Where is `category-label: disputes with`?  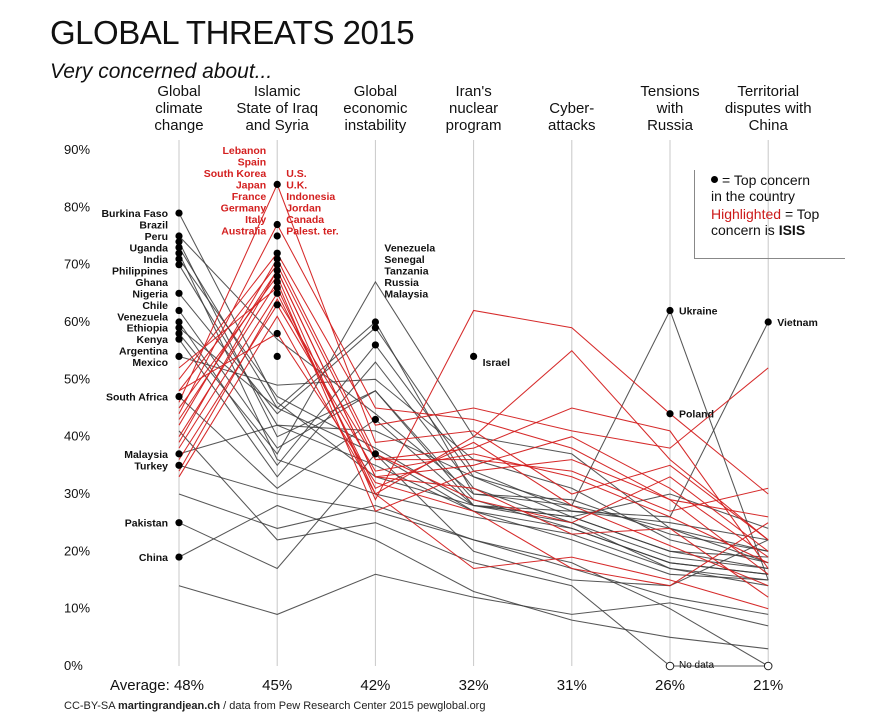 category-label: disputes with is located at coordinates (768, 108).